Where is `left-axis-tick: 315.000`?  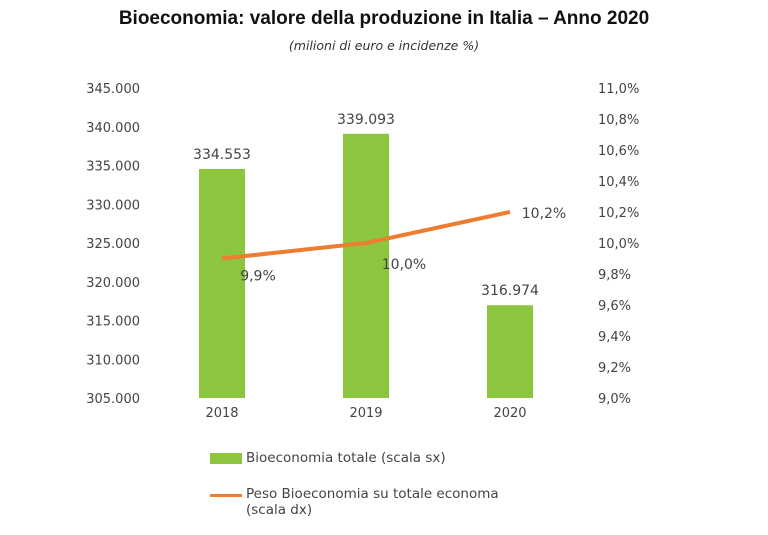 left-axis-tick: 315.000 is located at coordinates (113, 322).